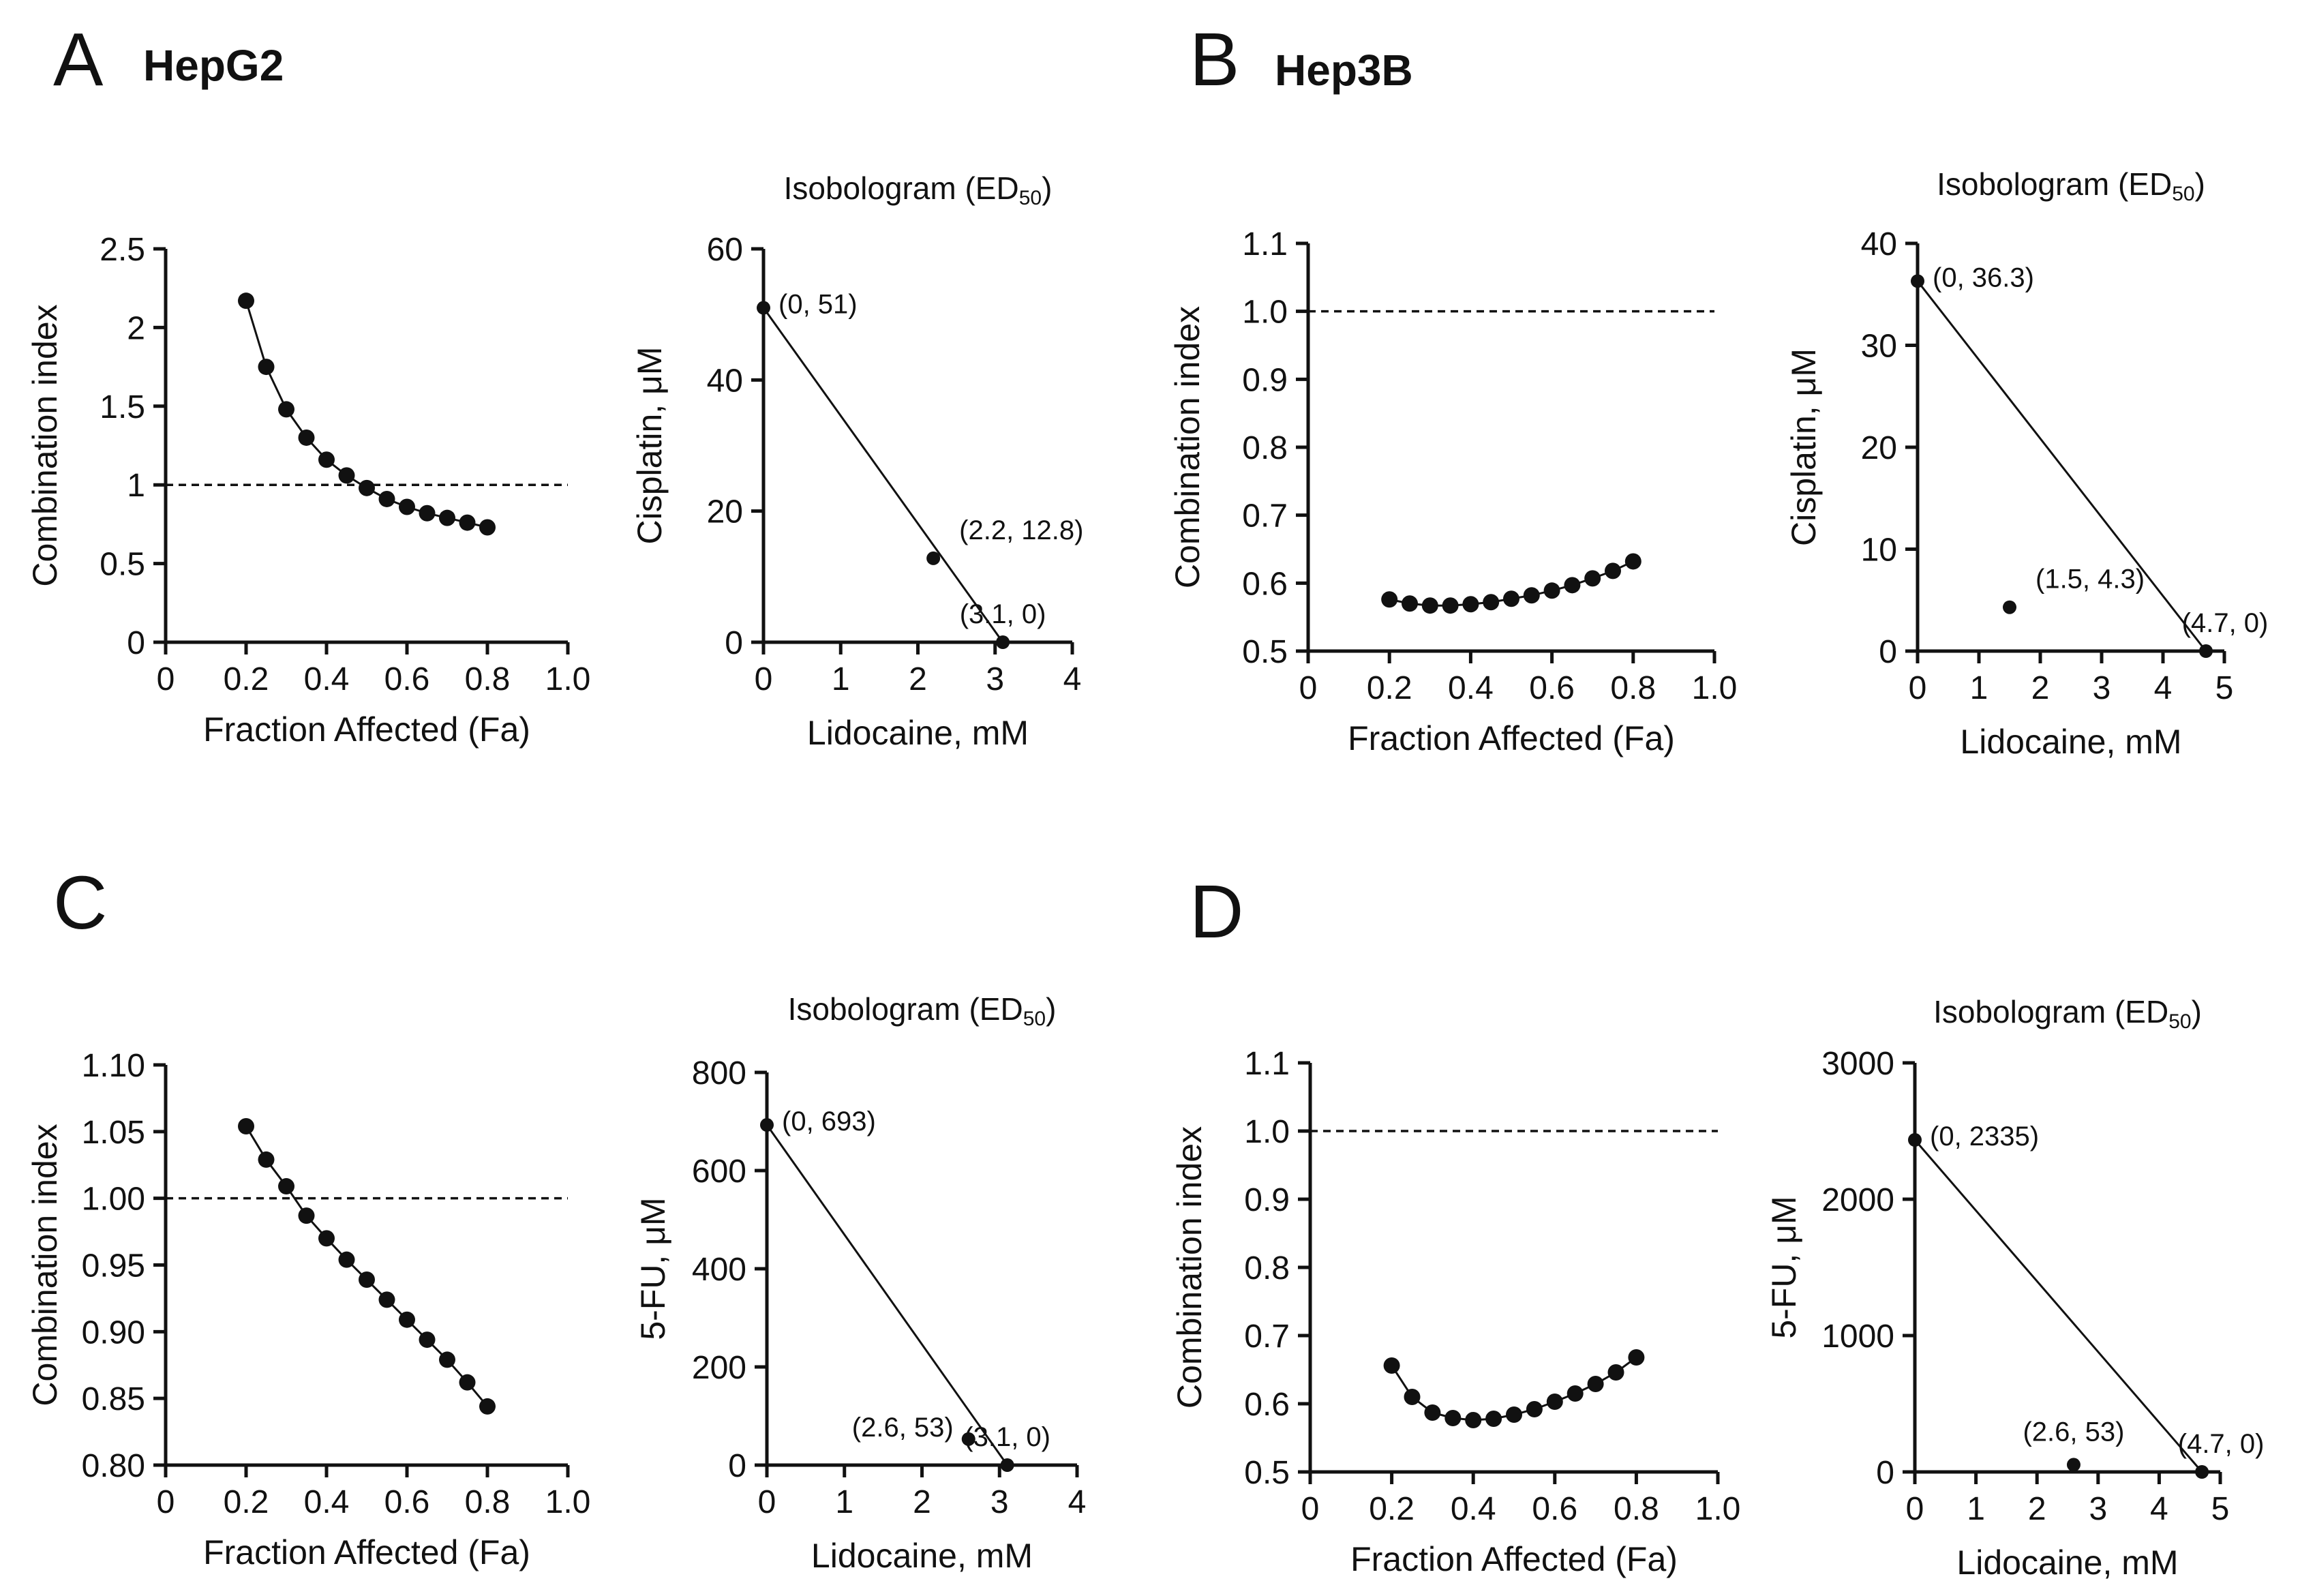 The width and height of the screenshot is (2315, 1596). I want to click on cell-line-label: Hep3B, so click(1344, 70).